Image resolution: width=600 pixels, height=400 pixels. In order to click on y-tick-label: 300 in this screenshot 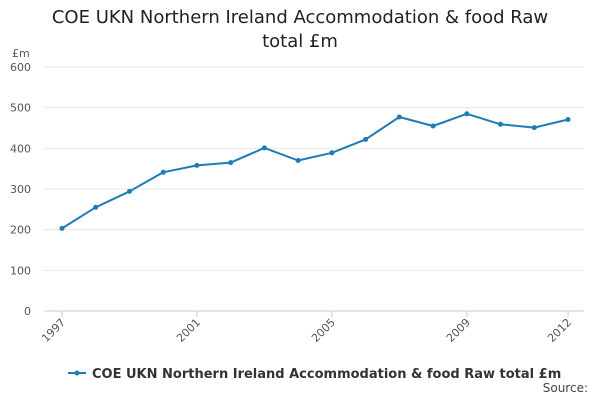, I will do `click(20, 189)`.